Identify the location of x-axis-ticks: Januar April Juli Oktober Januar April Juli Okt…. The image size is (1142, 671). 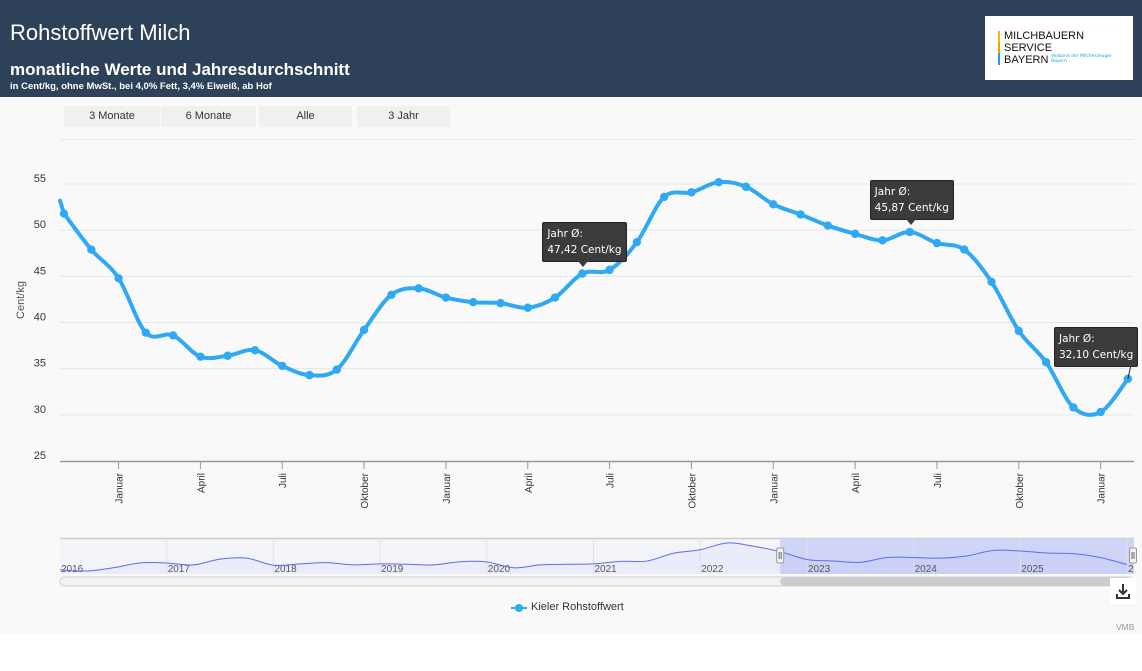
(611, 485).